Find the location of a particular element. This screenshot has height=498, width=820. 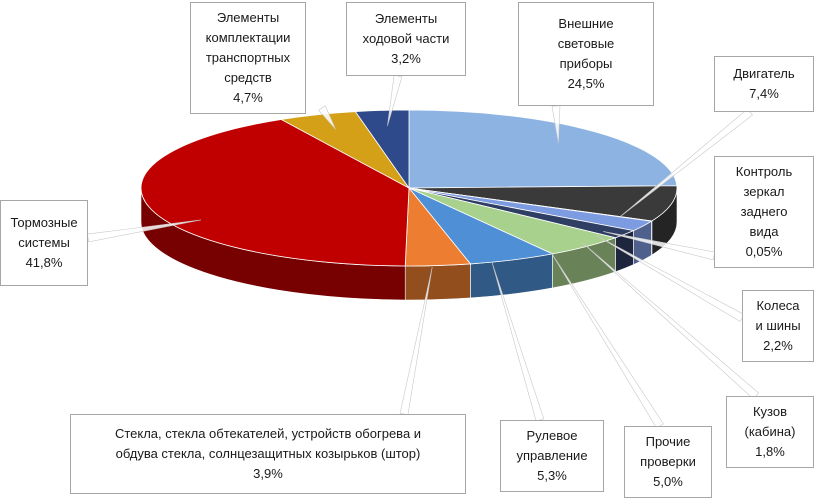

pie-slice-элементы-ходовой-части is located at coordinates (382, 149).